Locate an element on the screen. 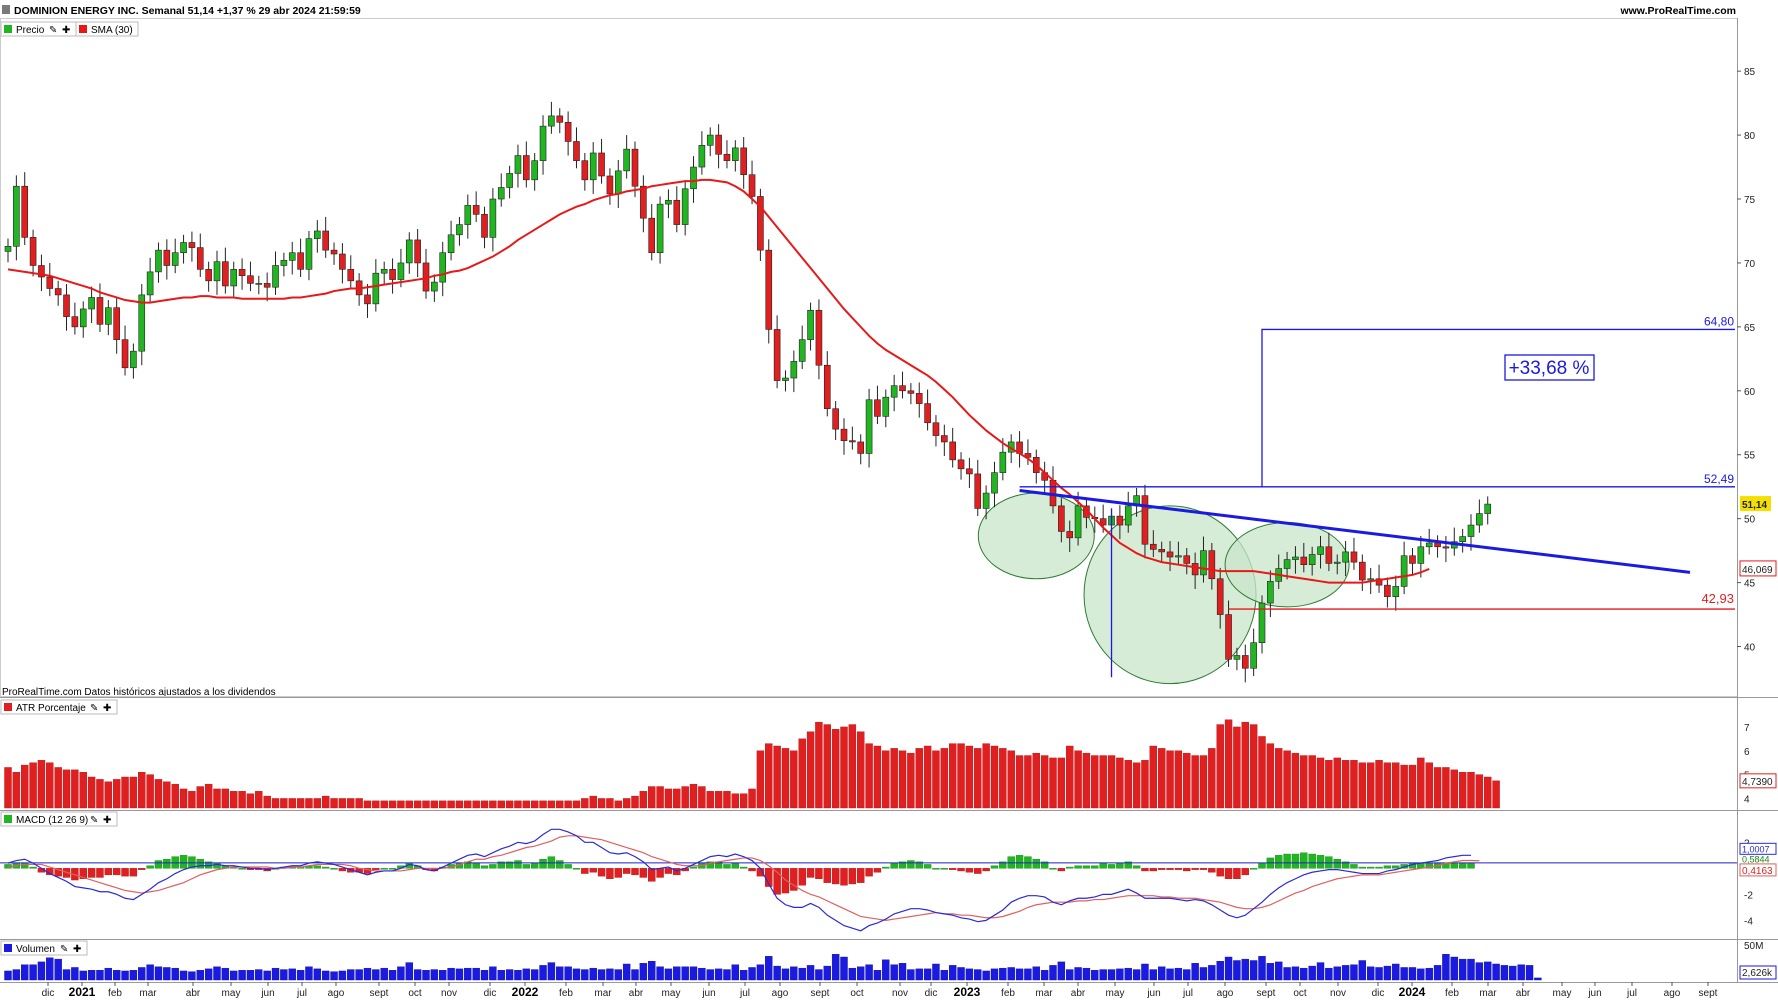 This screenshot has width=1778, height=1000. site-link: www.ProRealTime.com is located at coordinates (1677, 11).